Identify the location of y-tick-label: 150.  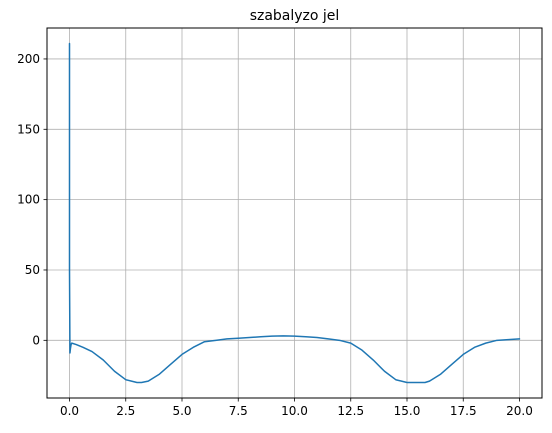
(28, 129).